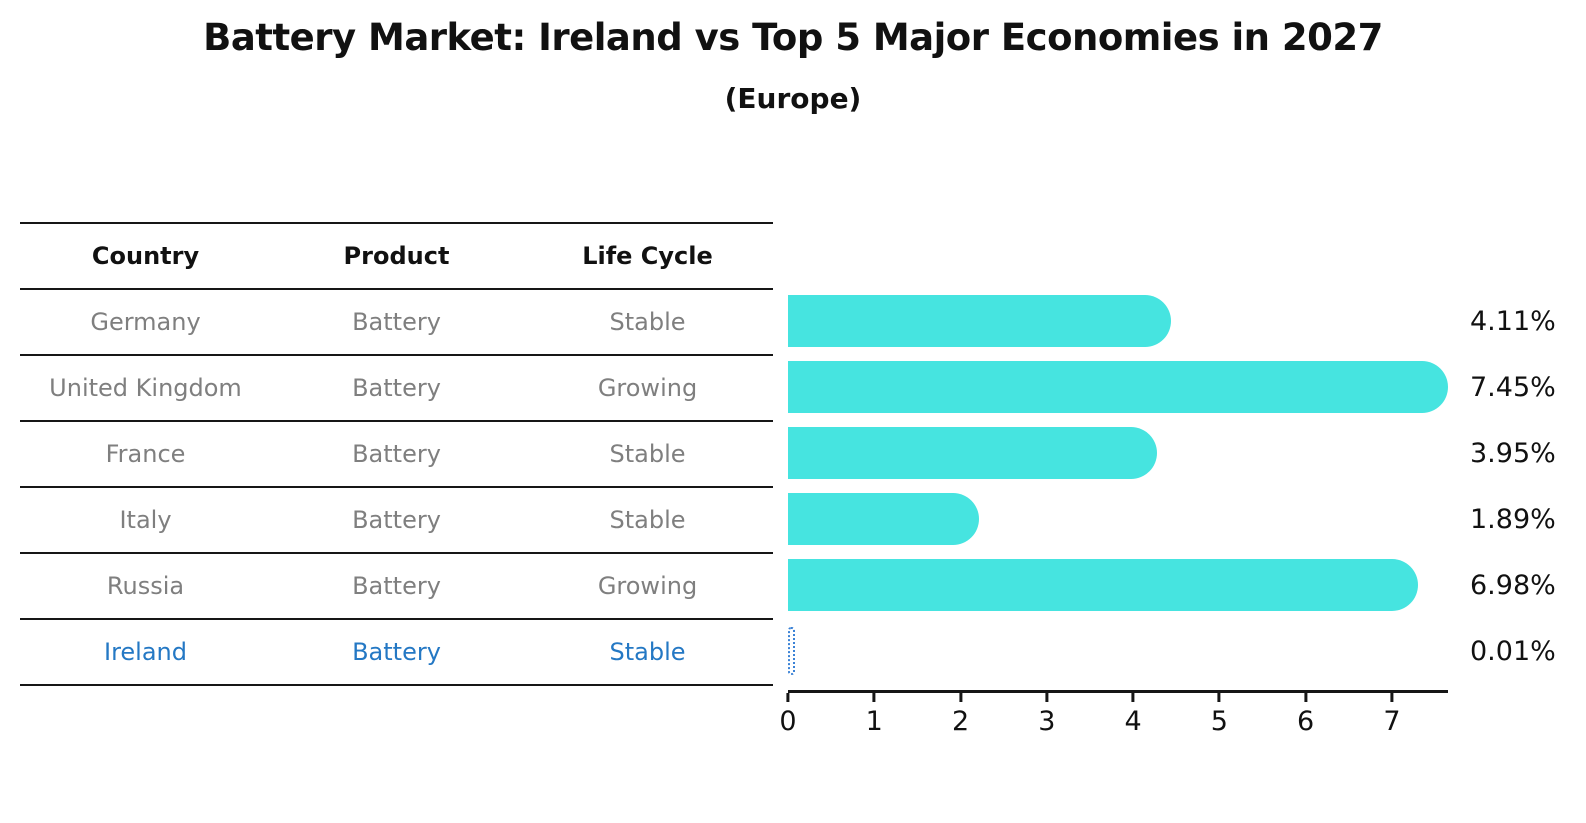 Image resolution: width=1586 pixels, height=823 pixels. I want to click on column-header-life-cycle: Life Cycle, so click(647, 256).